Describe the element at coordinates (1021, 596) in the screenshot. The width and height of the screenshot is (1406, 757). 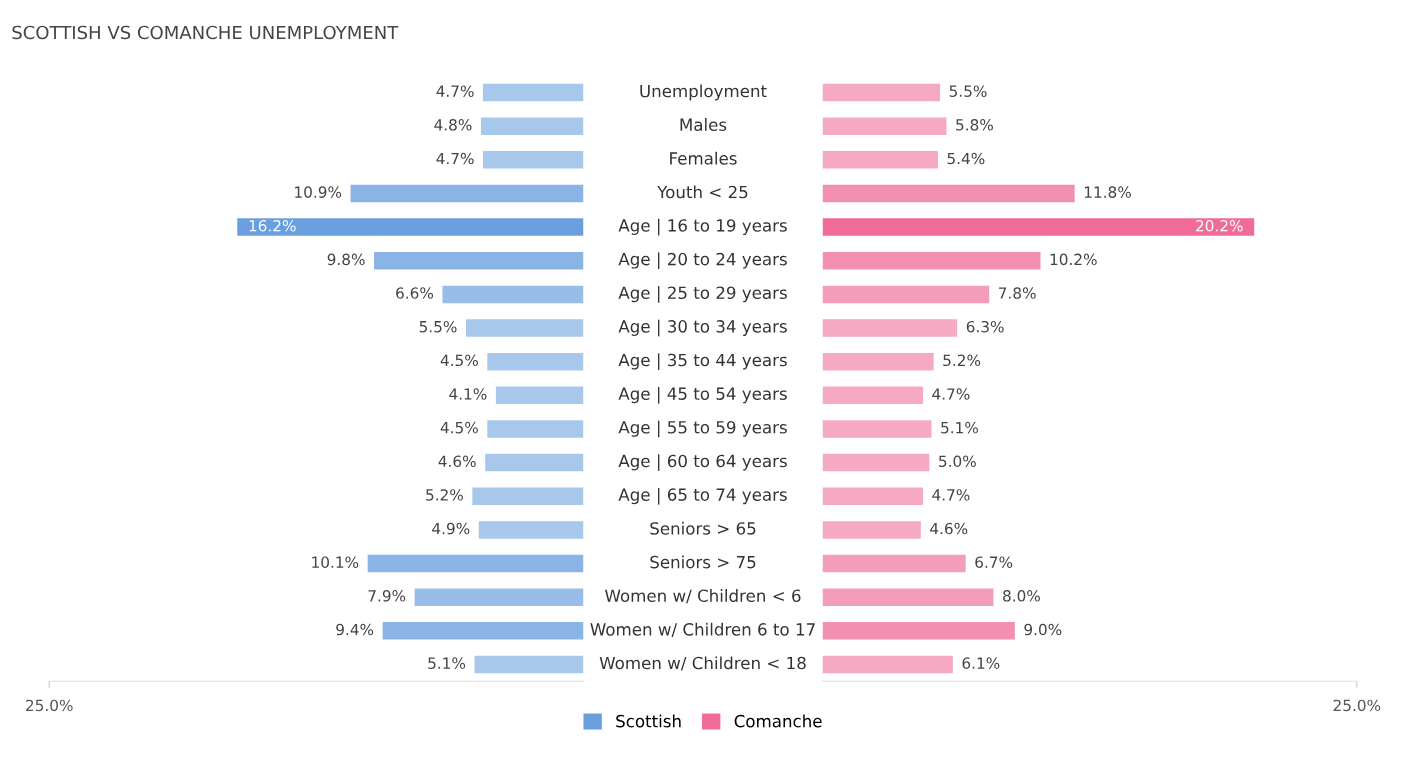
I see `data-label: 8.0%` at that location.